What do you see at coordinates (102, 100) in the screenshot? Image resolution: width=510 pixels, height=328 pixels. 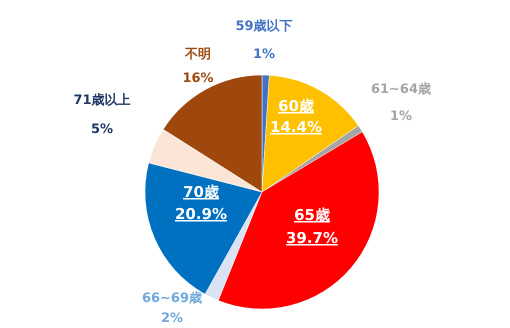 I see `slice-label: 71歳以上` at bounding box center [102, 100].